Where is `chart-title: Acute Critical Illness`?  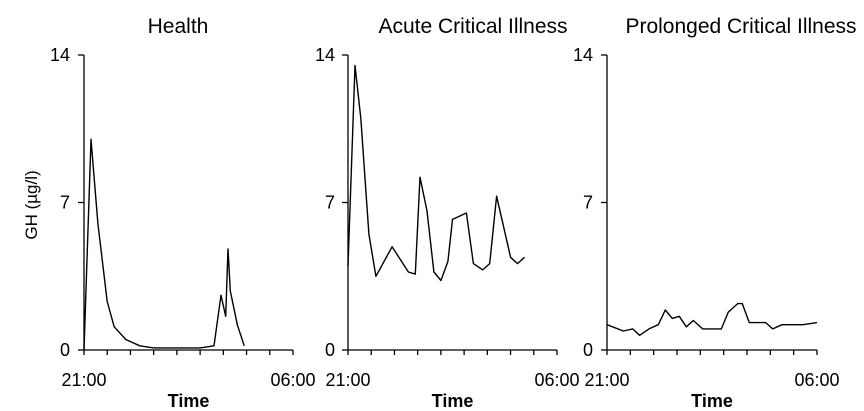 chart-title: Acute Critical Illness is located at coordinates (472, 26).